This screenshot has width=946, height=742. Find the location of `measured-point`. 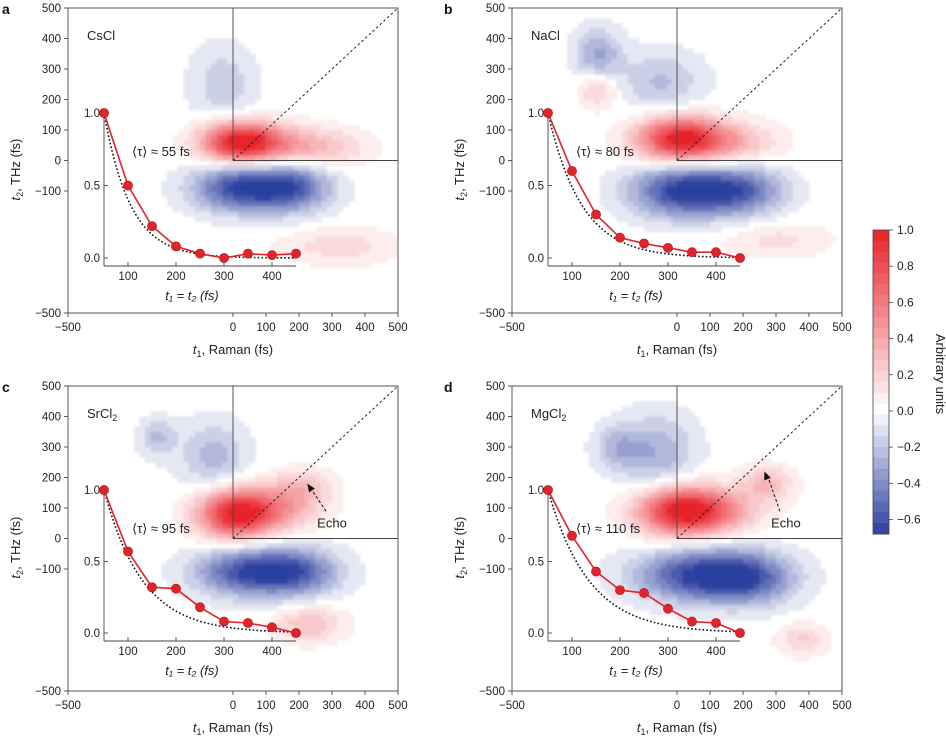

measured-point is located at coordinates (200, 253).